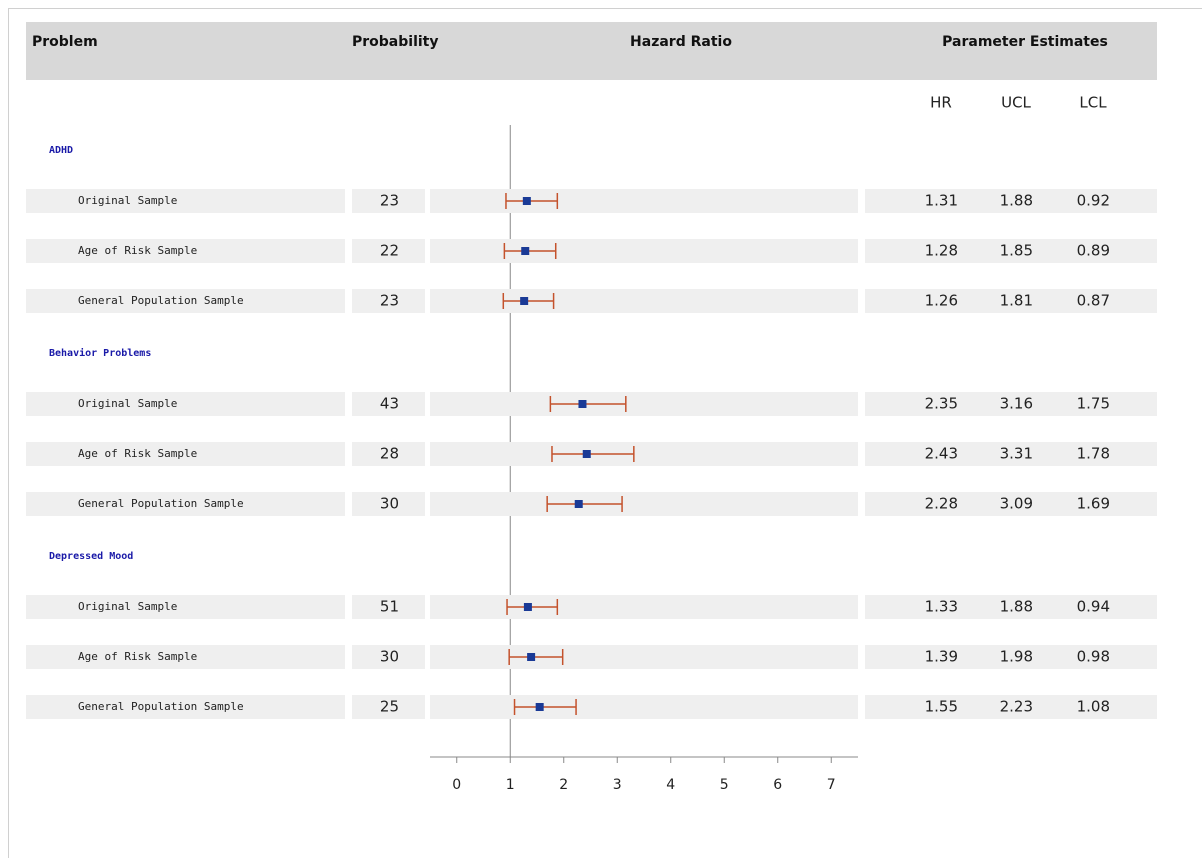 The height and width of the screenshot is (858, 1202). Describe the element at coordinates (1093, 103) in the screenshot. I see `estimate-header: LCL` at that location.